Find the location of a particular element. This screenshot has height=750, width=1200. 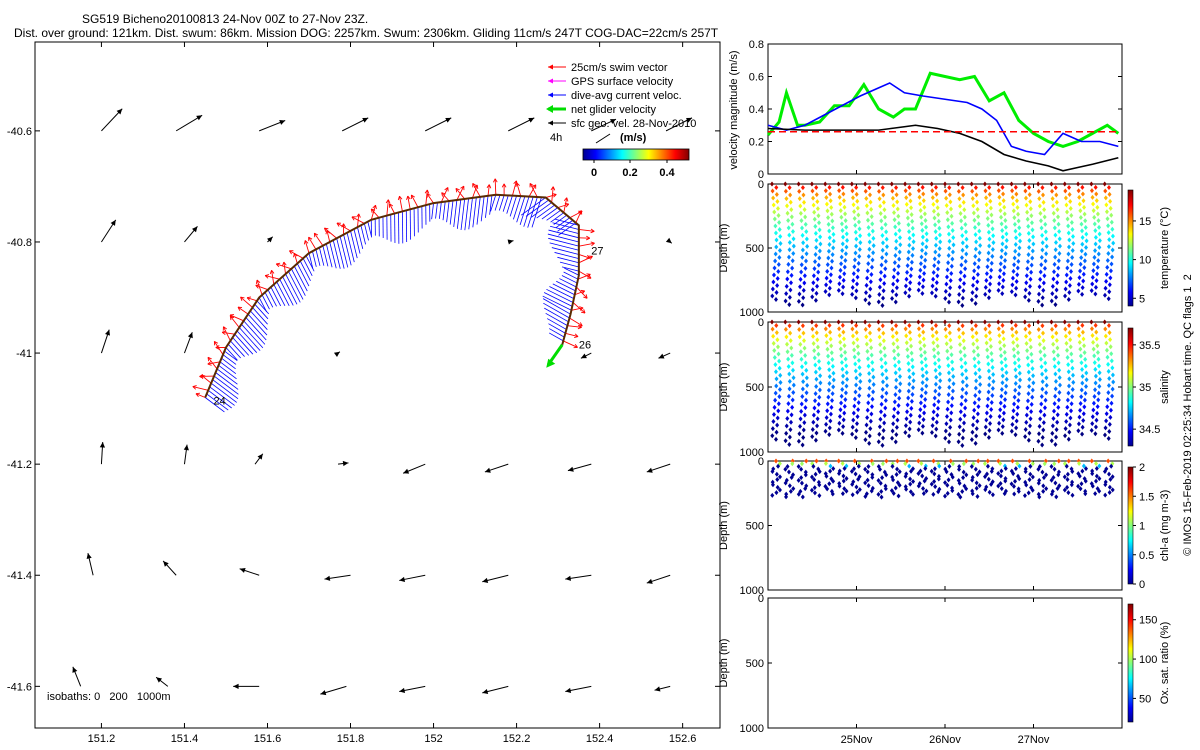

profile-axes-box is located at coordinates (945, 663).